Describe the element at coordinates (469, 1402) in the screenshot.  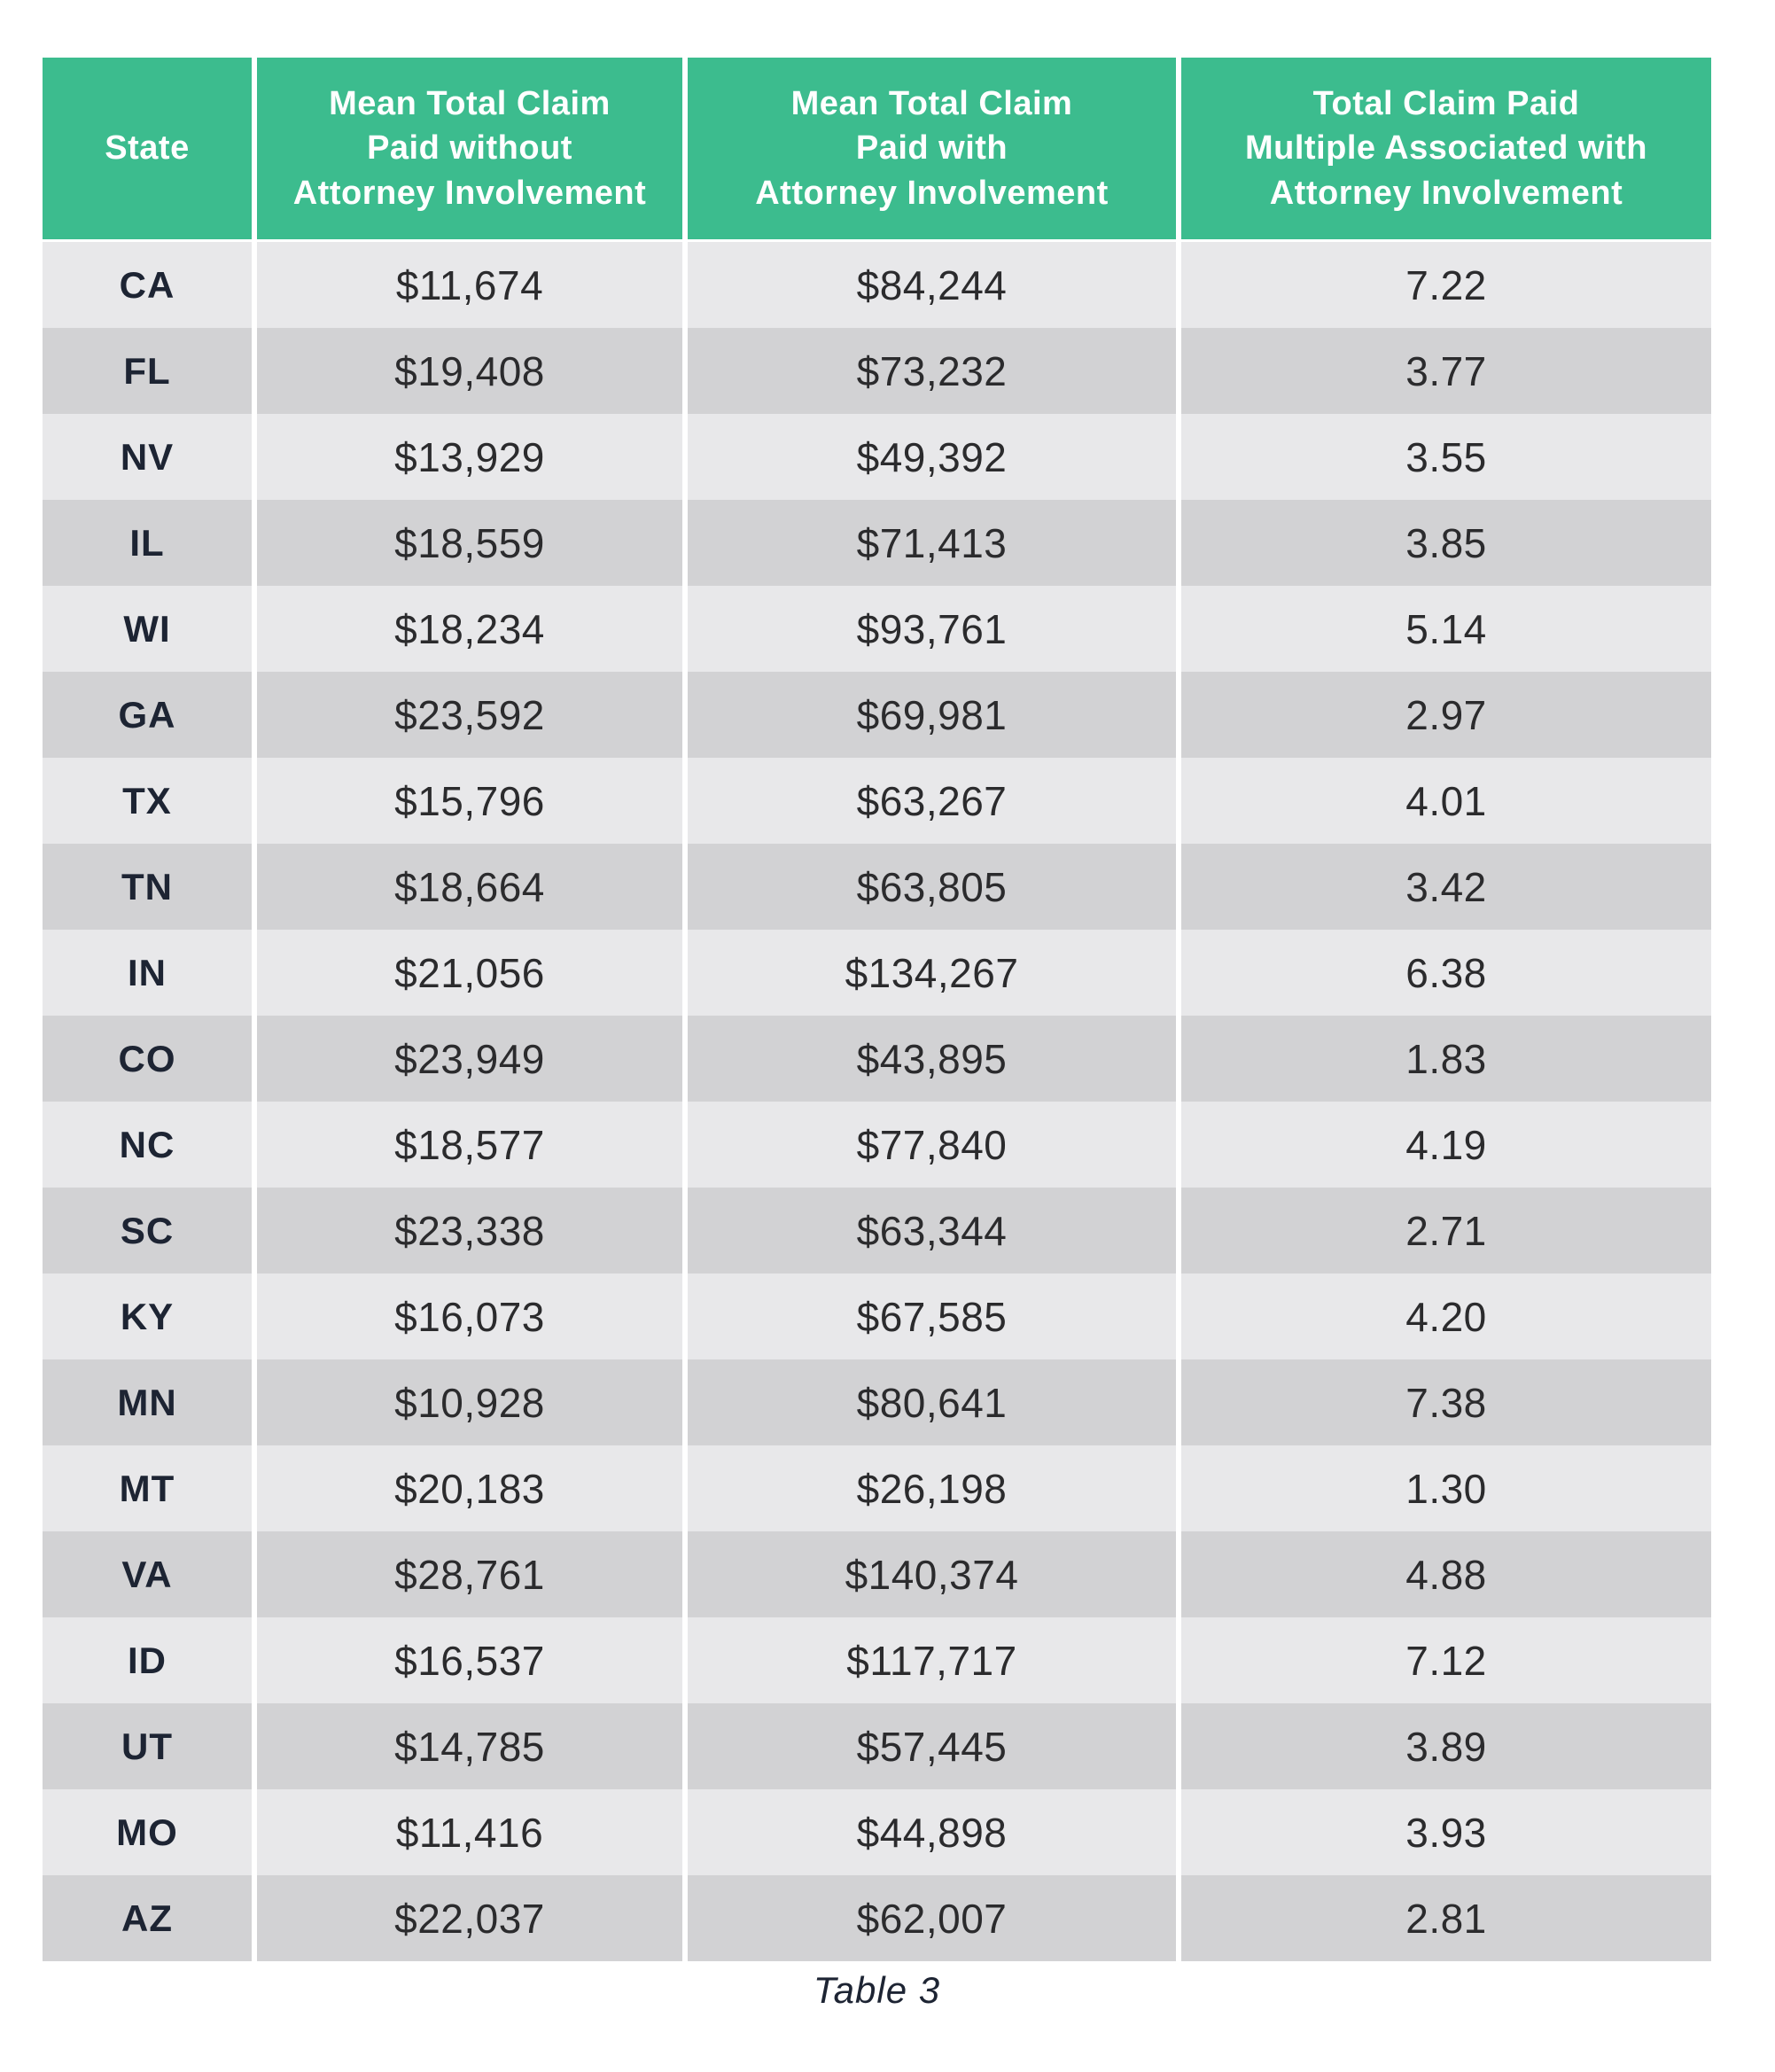
I see `cell-without-attorney: $10,928` at that location.